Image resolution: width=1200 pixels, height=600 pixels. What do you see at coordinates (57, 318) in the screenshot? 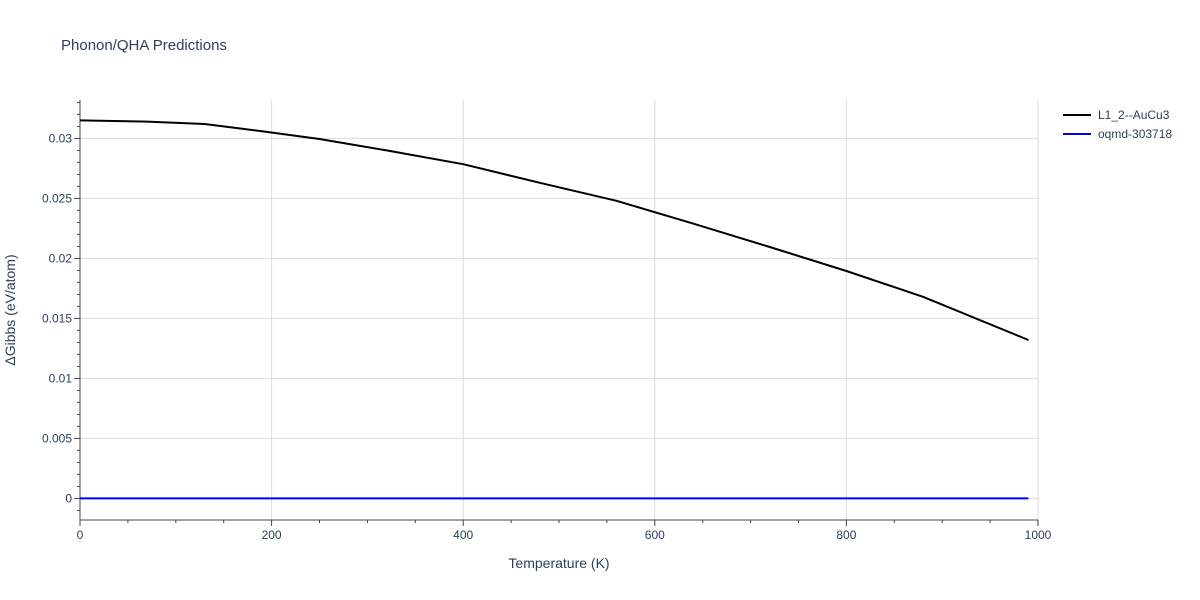
I see `y-tick-label: 0.015` at bounding box center [57, 318].